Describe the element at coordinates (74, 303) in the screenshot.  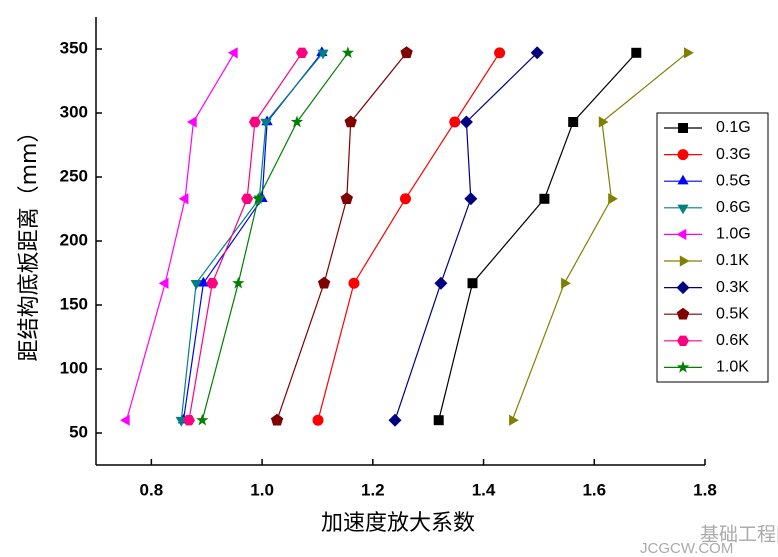
I see `y-tick-label: 150` at that location.